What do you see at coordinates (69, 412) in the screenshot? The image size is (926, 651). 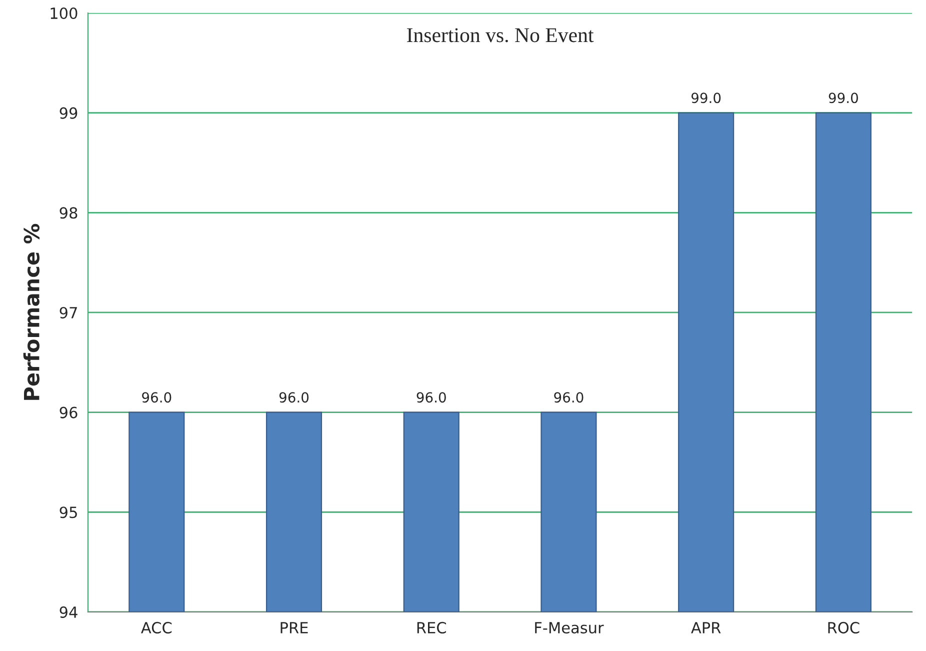 I see `y-tick-label: 96` at bounding box center [69, 412].